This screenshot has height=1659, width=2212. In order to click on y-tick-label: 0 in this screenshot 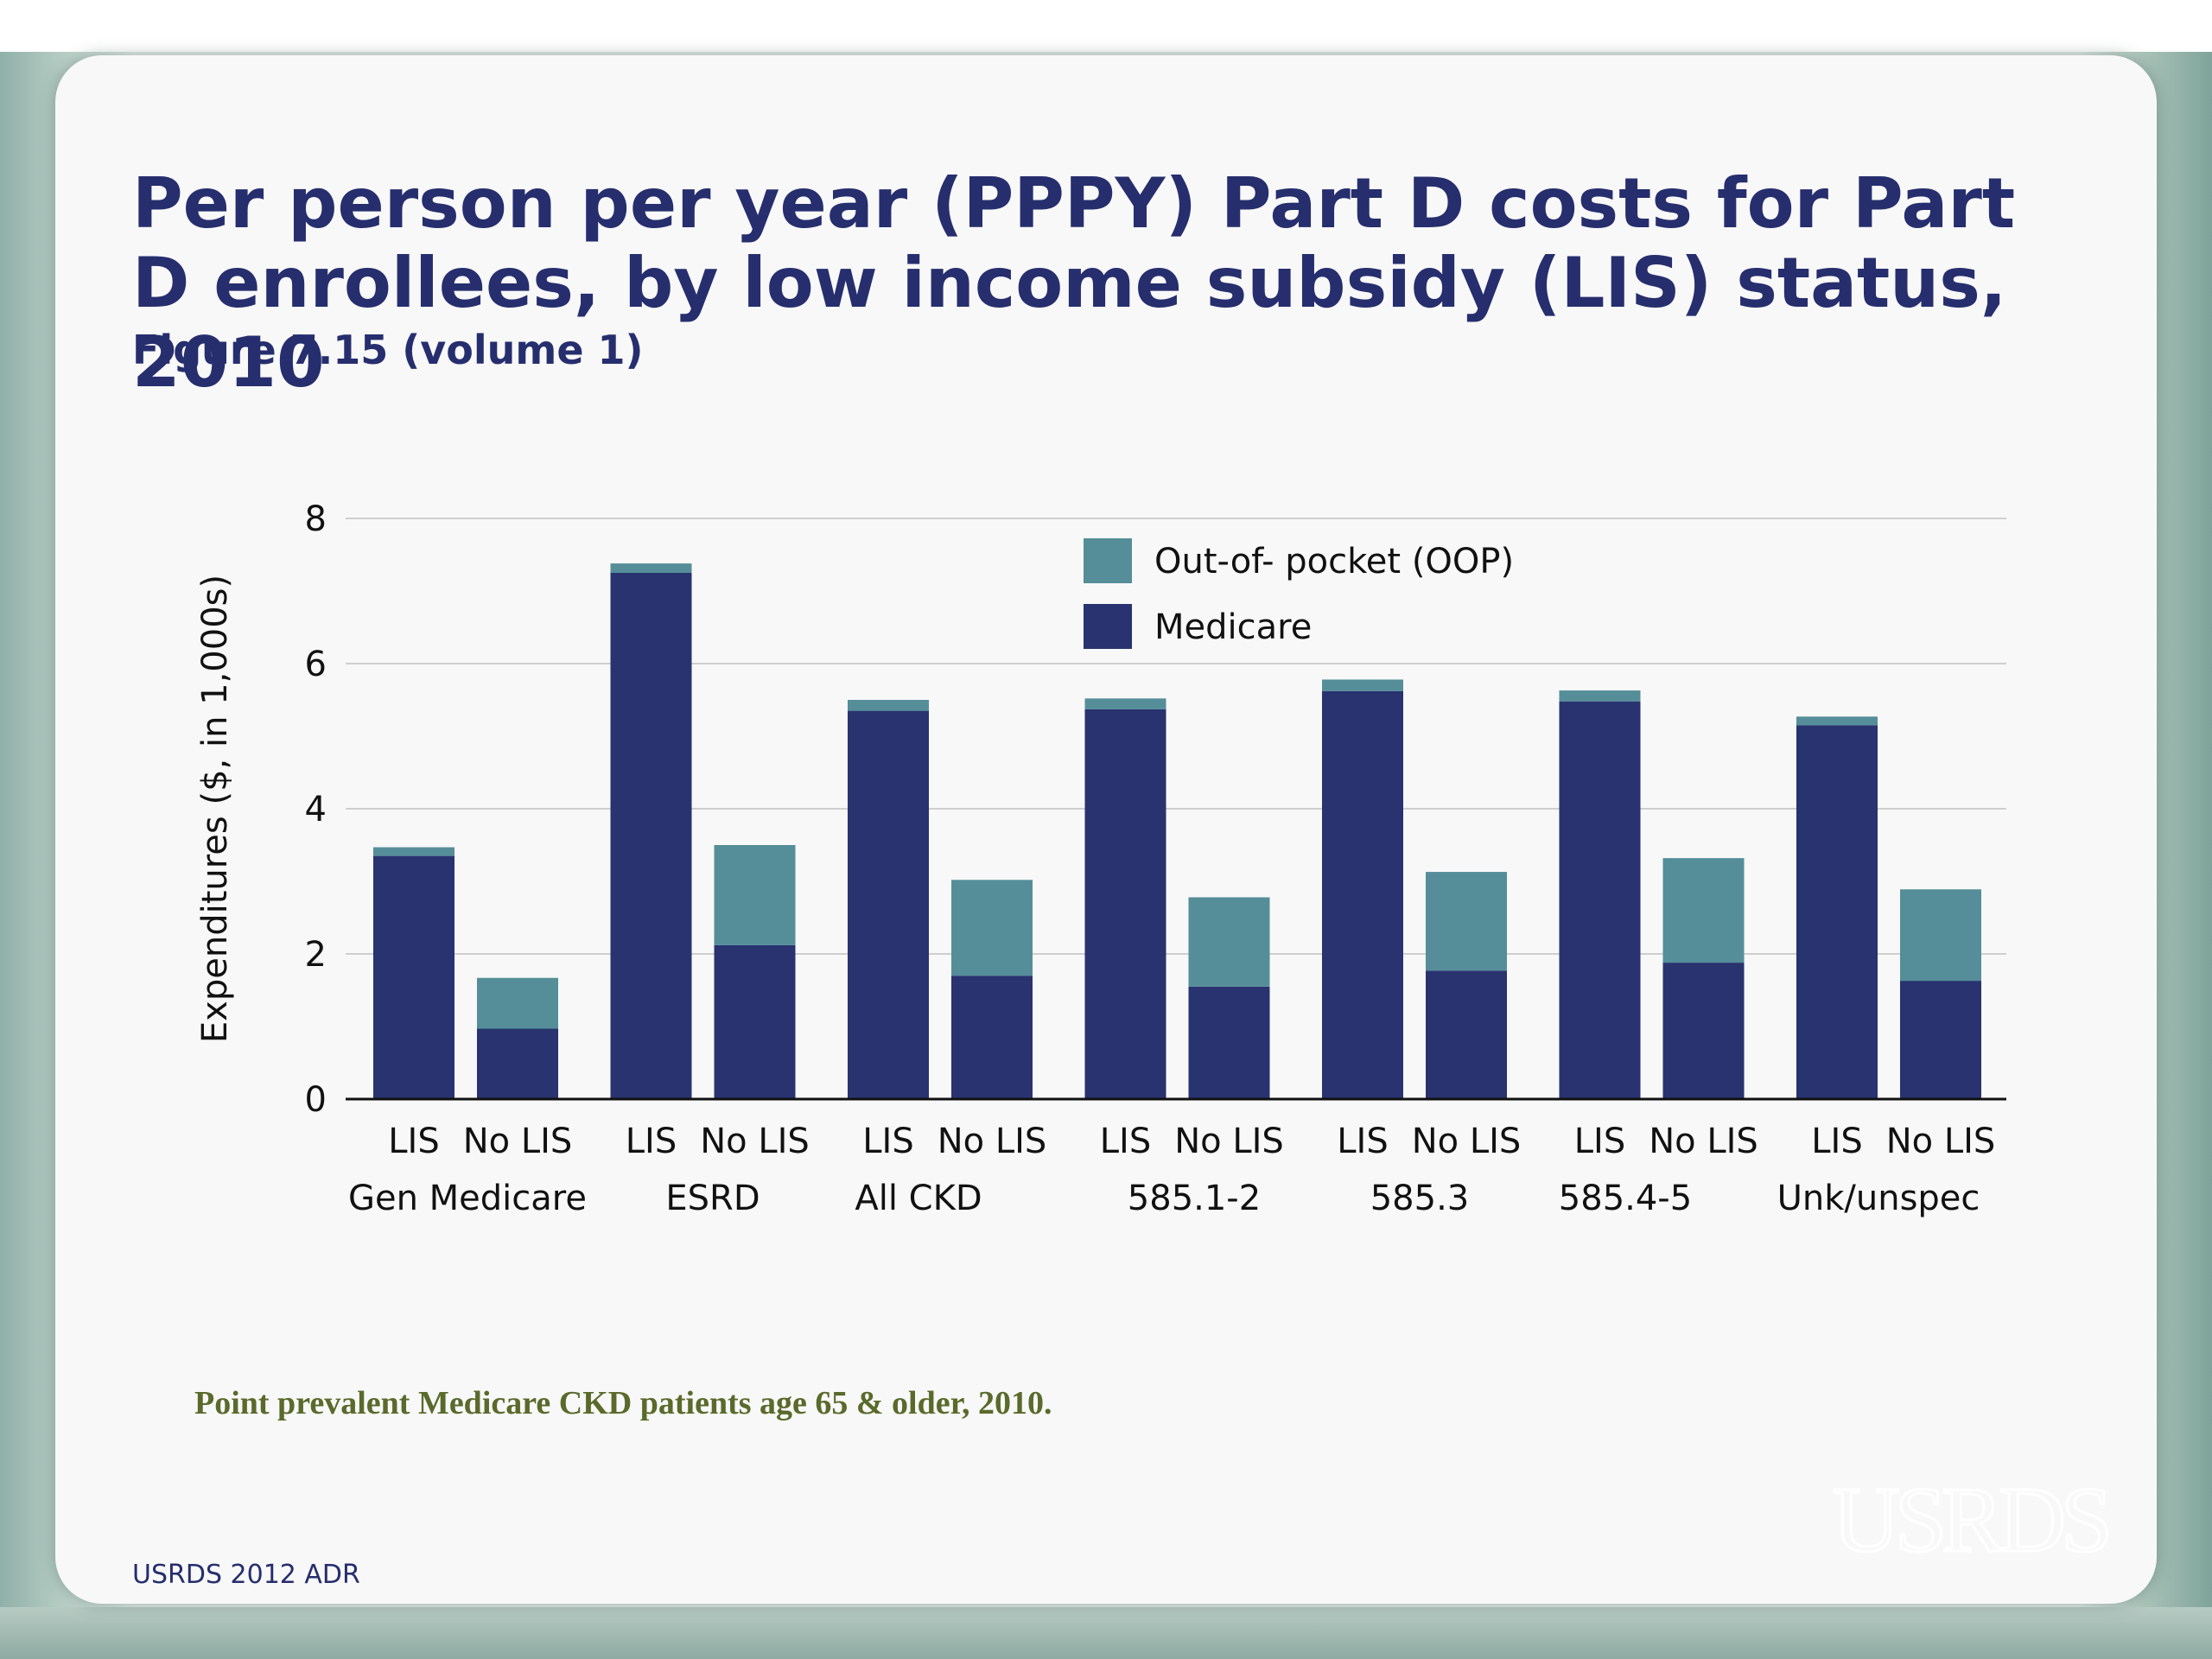, I will do `click(316, 1100)`.